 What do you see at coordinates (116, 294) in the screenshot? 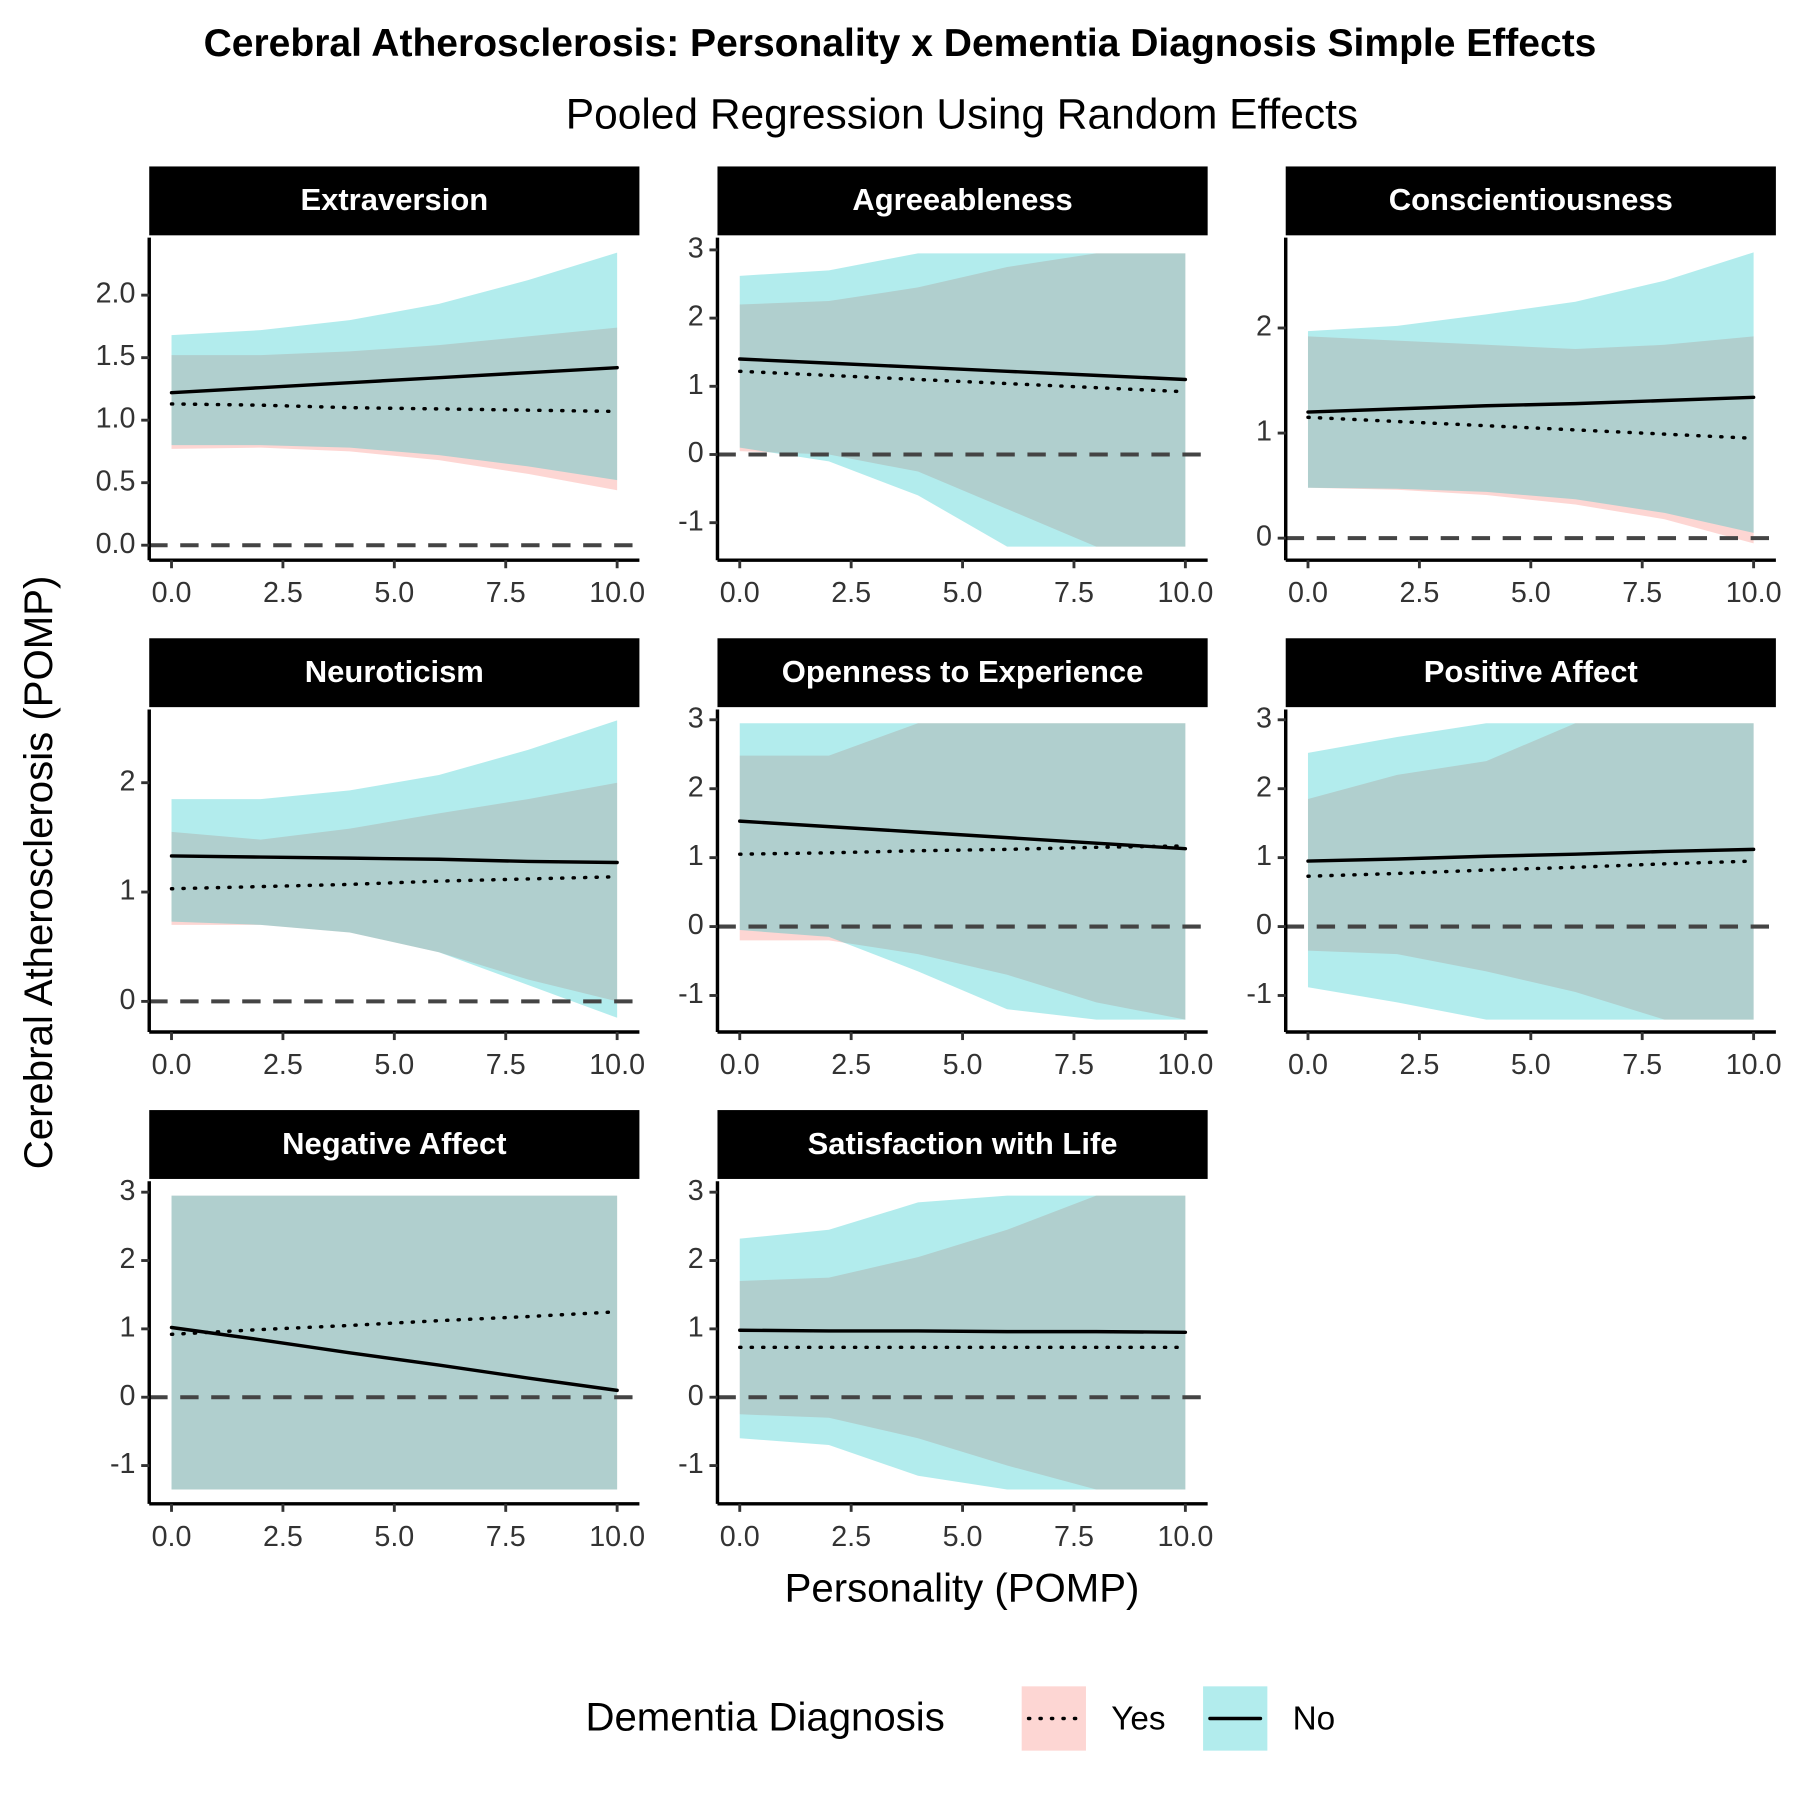
I see `y-tick-label: 2.0` at bounding box center [116, 294].